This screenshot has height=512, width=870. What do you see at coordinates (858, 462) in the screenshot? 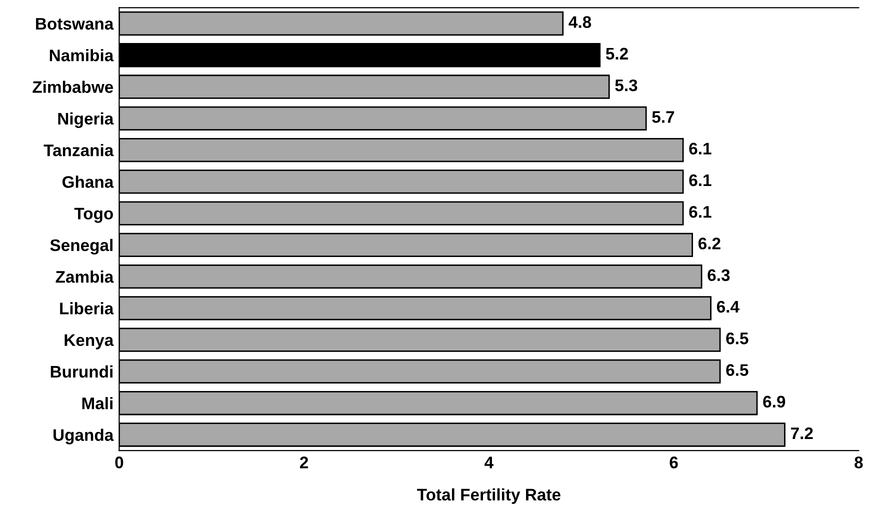
I see `x-tick-label: 8` at bounding box center [858, 462].